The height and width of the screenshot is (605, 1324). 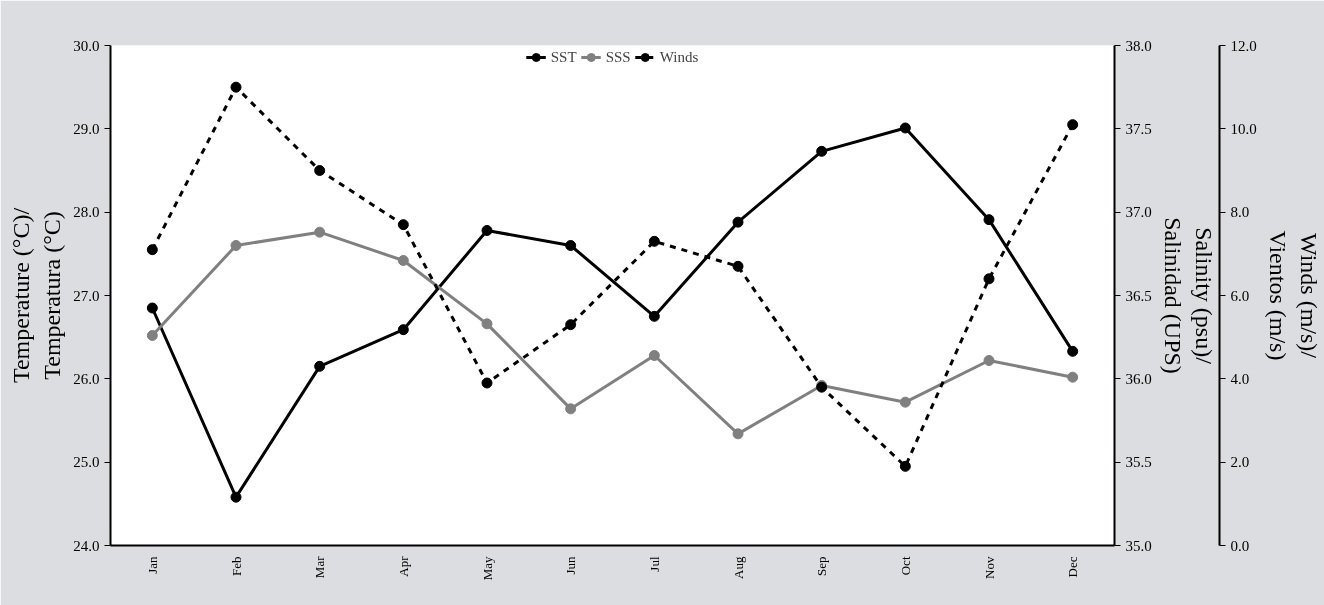 I want to click on y3-tick-label: 0.0, so click(x=1240, y=545).